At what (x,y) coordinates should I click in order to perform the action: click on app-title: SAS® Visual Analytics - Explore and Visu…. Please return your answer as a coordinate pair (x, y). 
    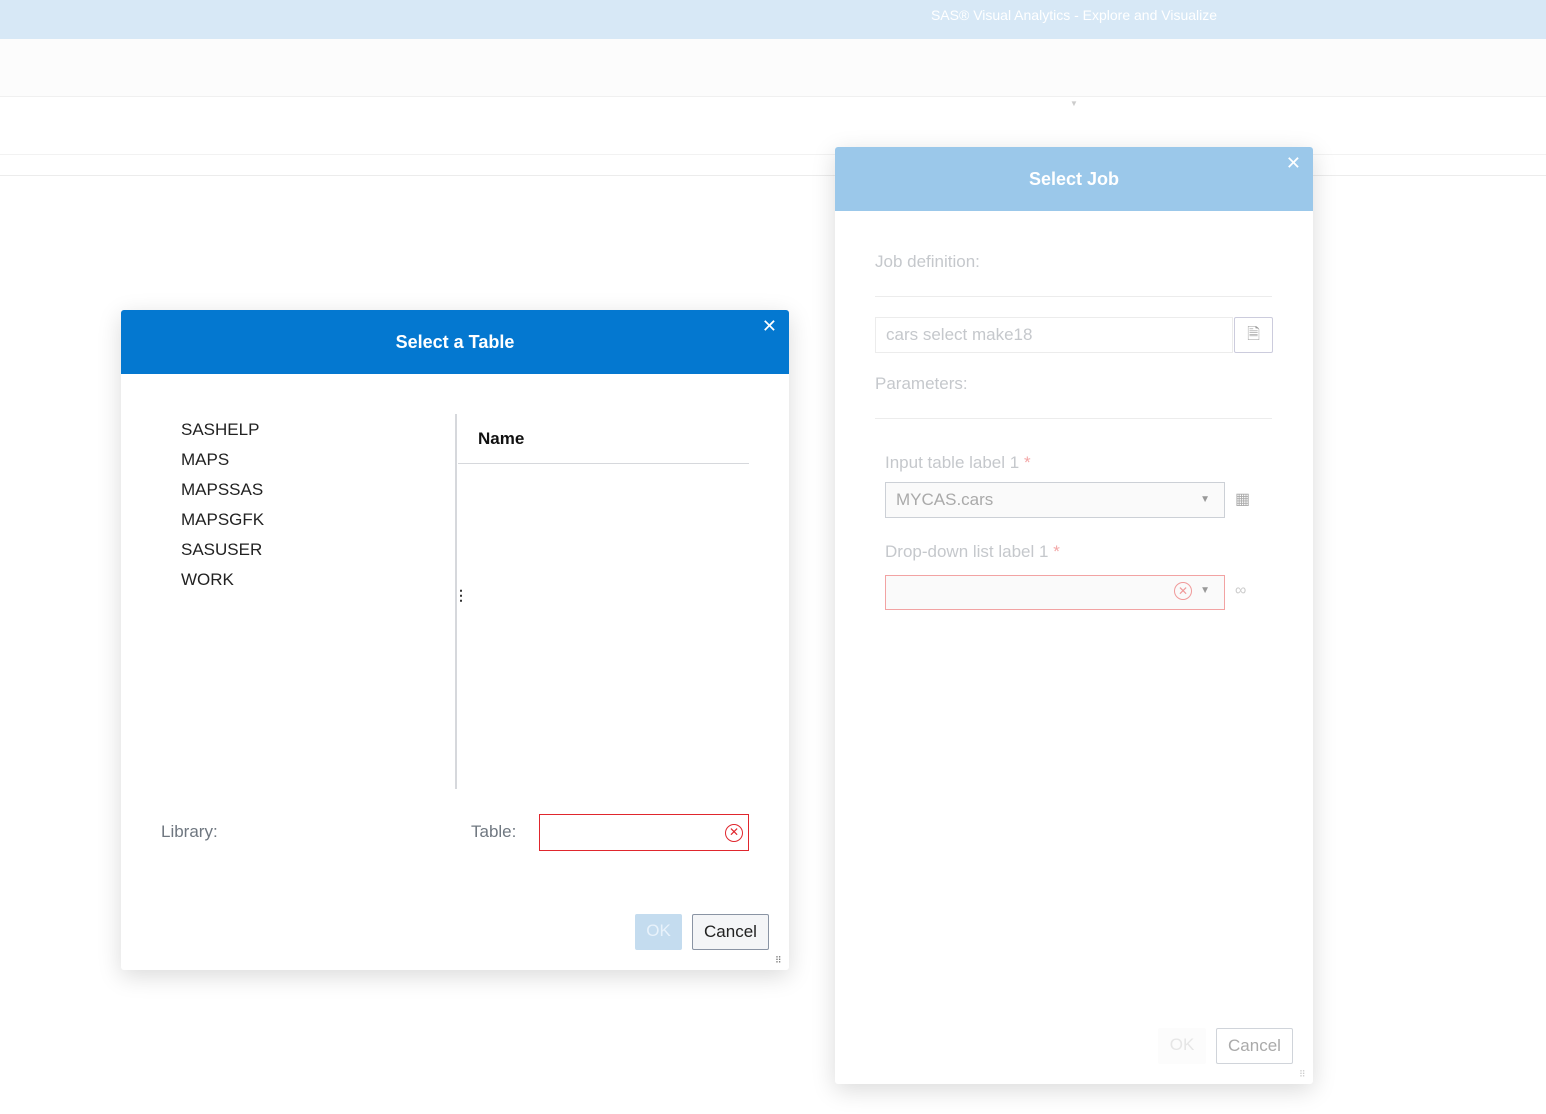
    Looking at the image, I should click on (1074, 15).